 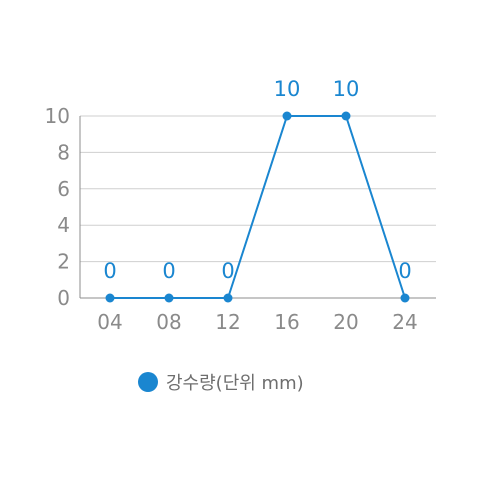 What do you see at coordinates (57, 116) in the screenshot?
I see `y-tick-label: 10` at bounding box center [57, 116].